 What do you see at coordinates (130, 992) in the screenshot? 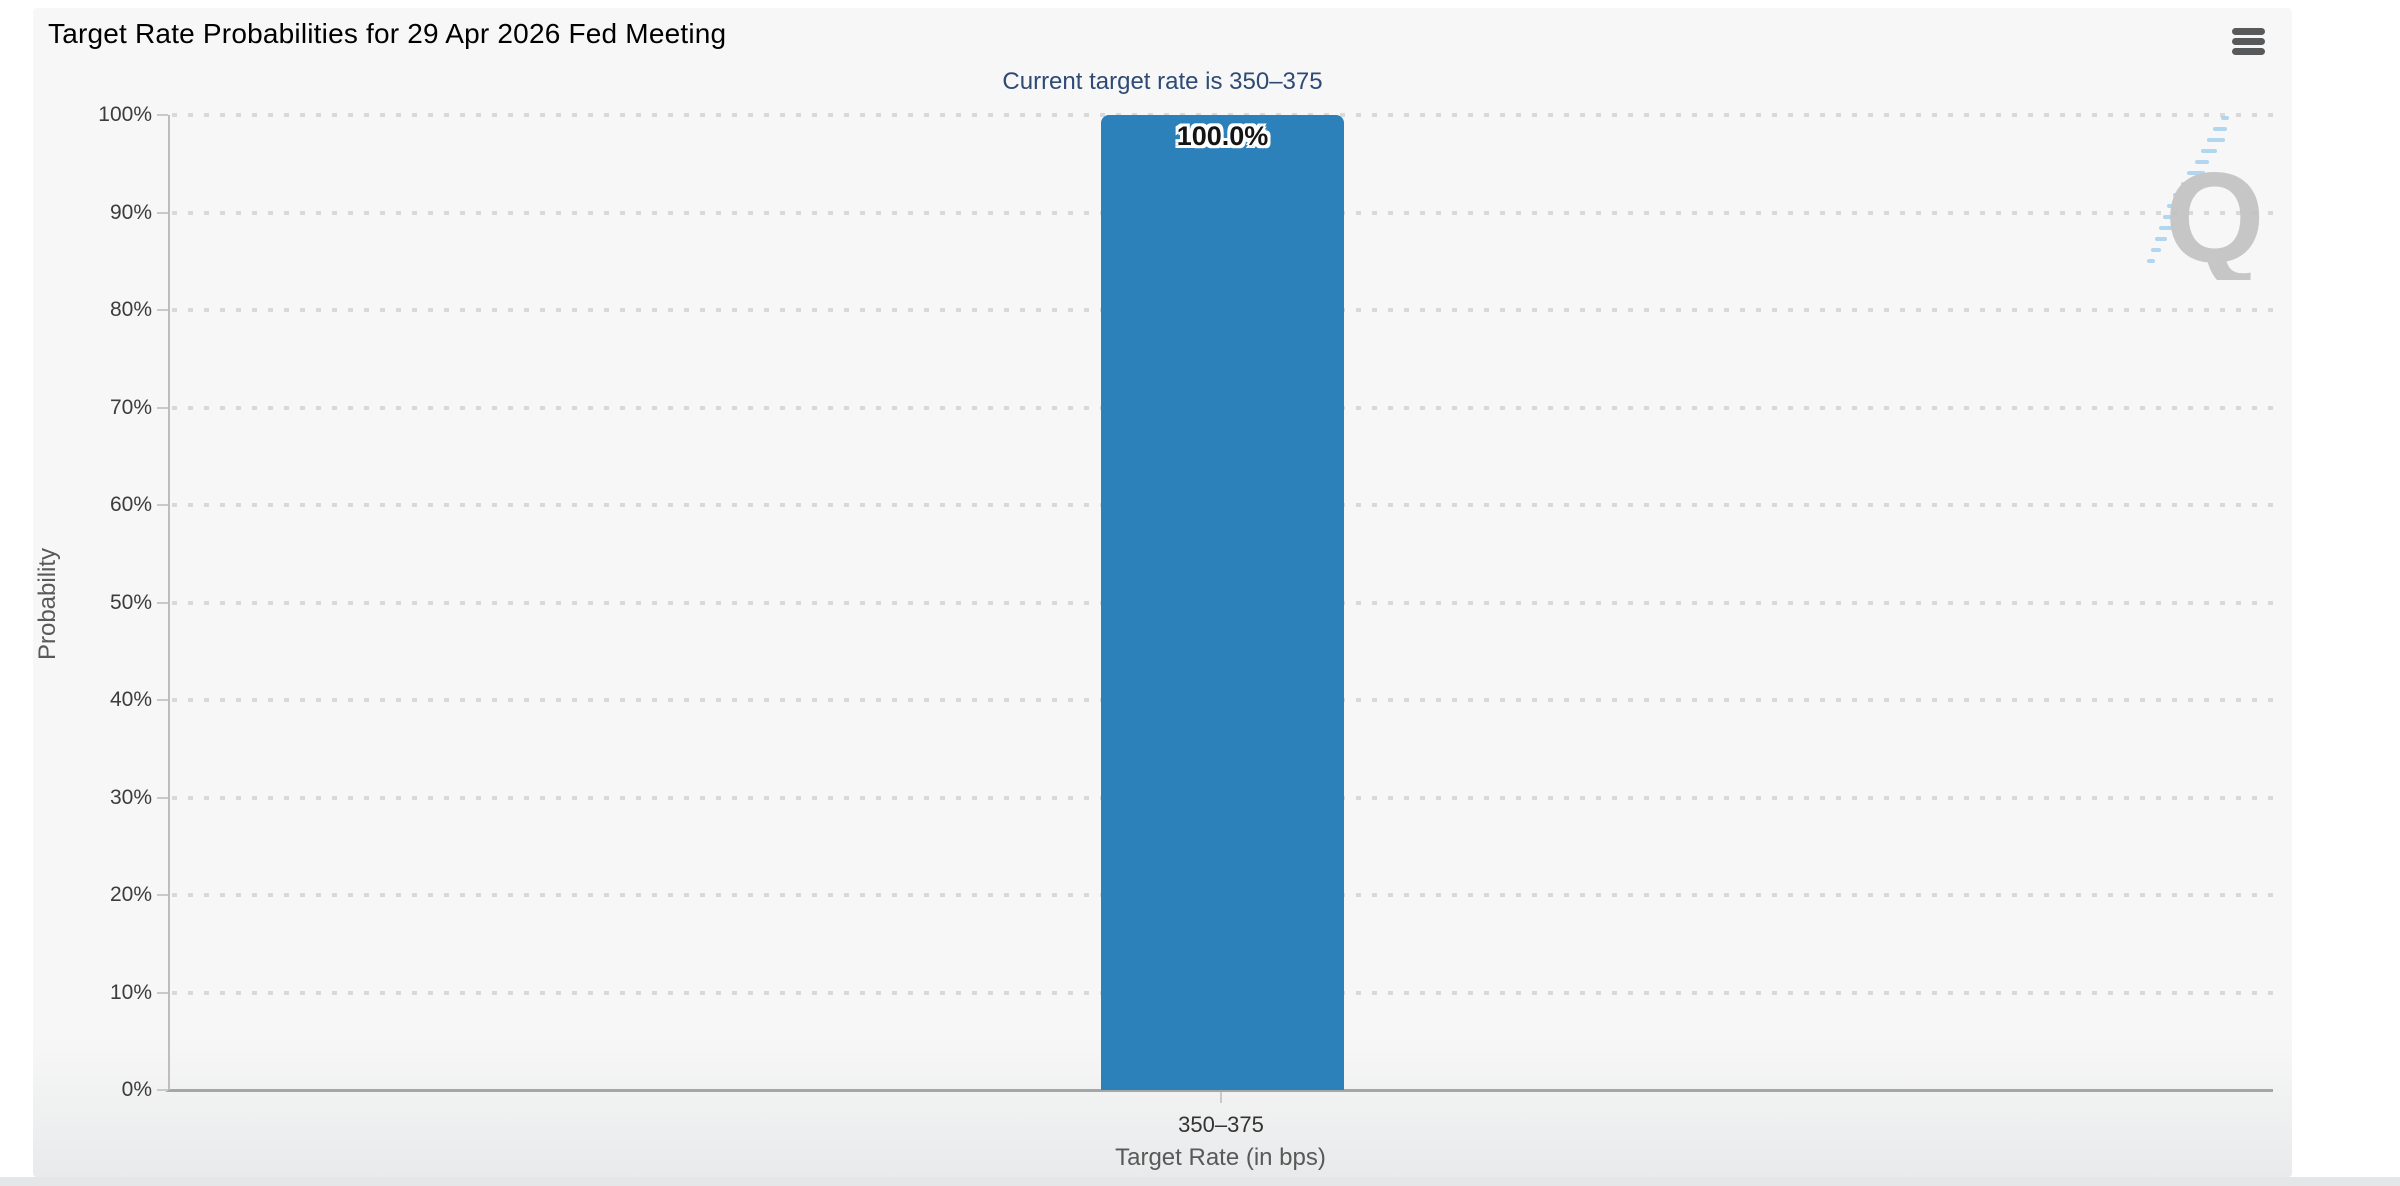
I see `y-tick-label: 10%` at bounding box center [130, 992].